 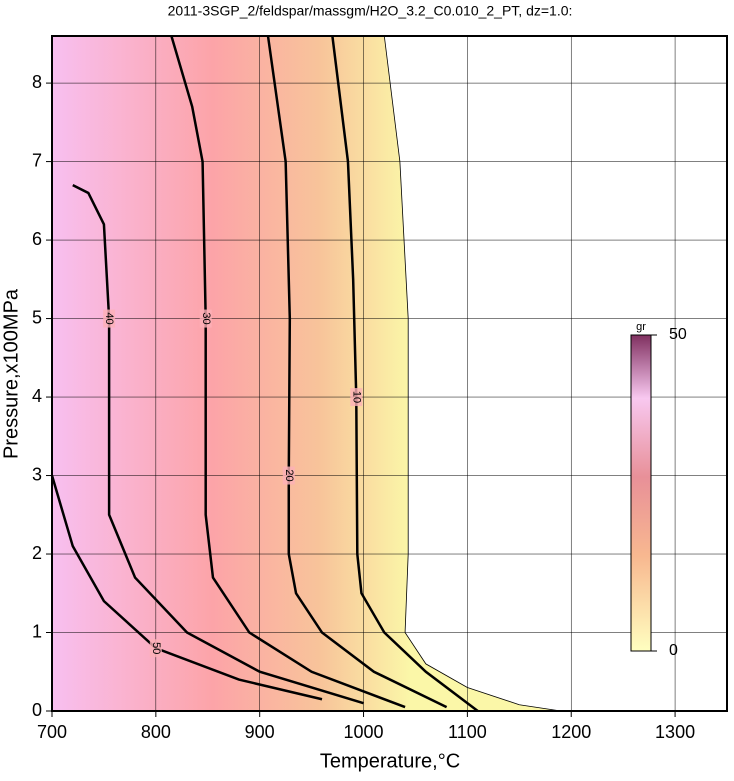 What do you see at coordinates (37, 160) in the screenshot?
I see `y-tick-label: 7` at bounding box center [37, 160].